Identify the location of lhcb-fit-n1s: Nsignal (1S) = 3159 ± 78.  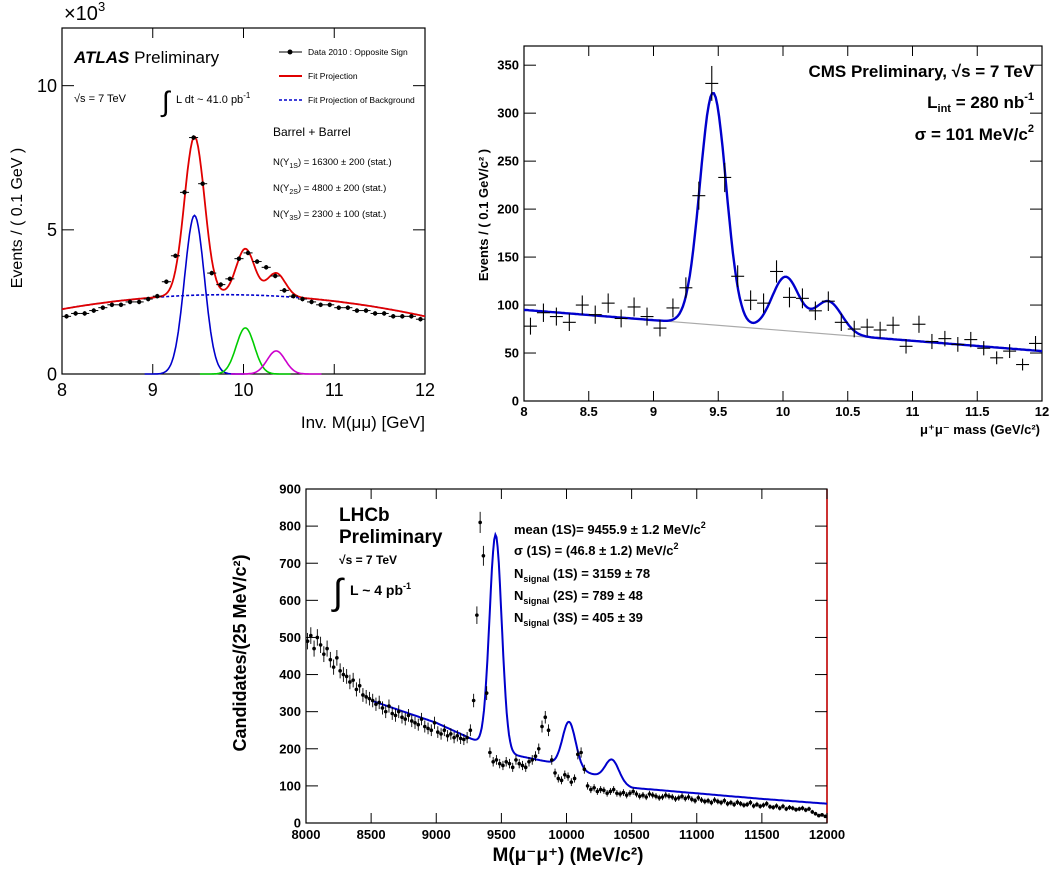
(582, 575).